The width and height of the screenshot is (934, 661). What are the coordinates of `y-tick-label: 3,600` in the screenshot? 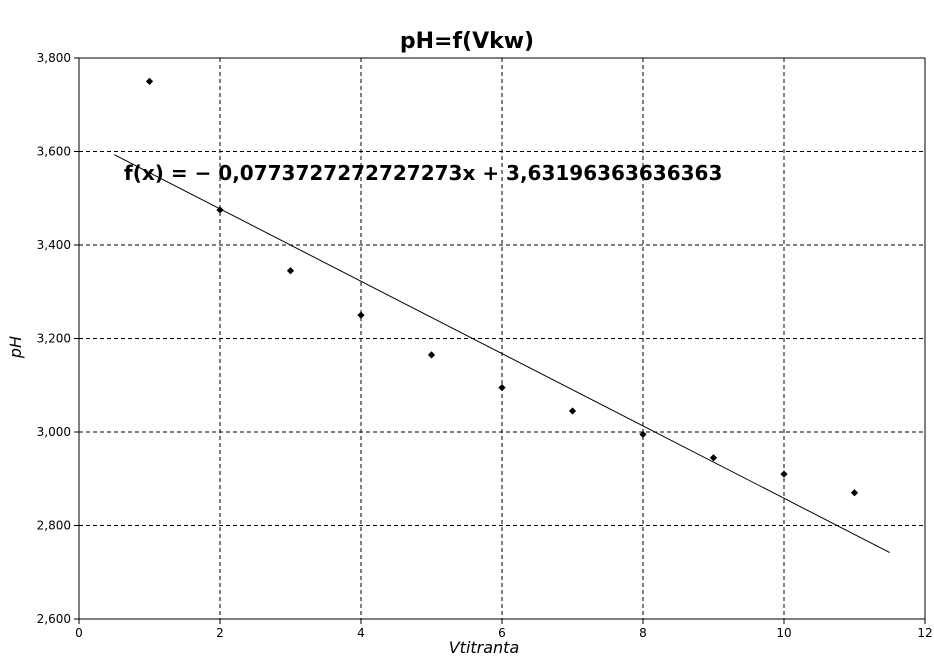 It's located at (54, 152).